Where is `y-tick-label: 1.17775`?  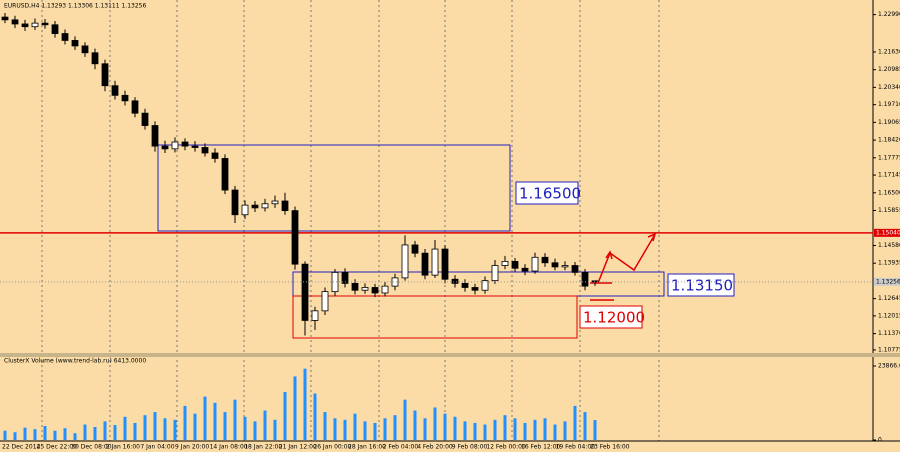
y-tick-label: 1.17775 is located at coordinates (889, 157).